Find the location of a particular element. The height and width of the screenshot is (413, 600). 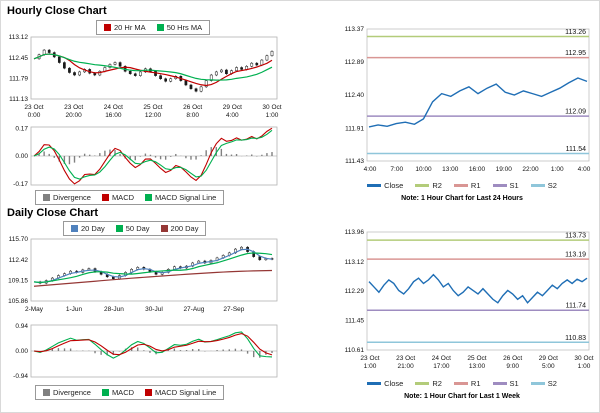

svg-text: 0.94 is located at coordinates (21, 326).